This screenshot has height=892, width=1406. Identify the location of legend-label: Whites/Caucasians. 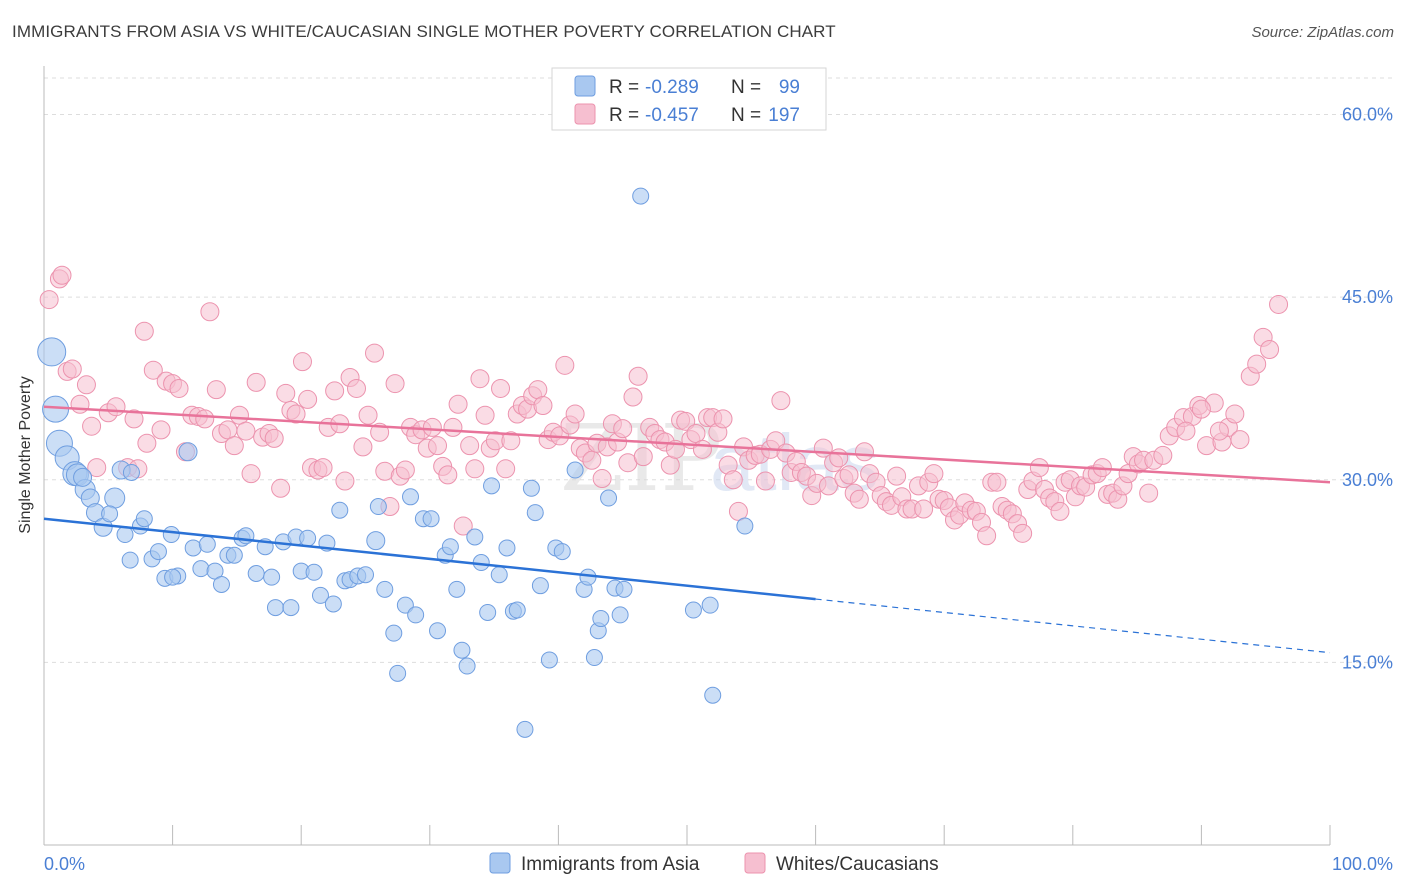
(857, 864).